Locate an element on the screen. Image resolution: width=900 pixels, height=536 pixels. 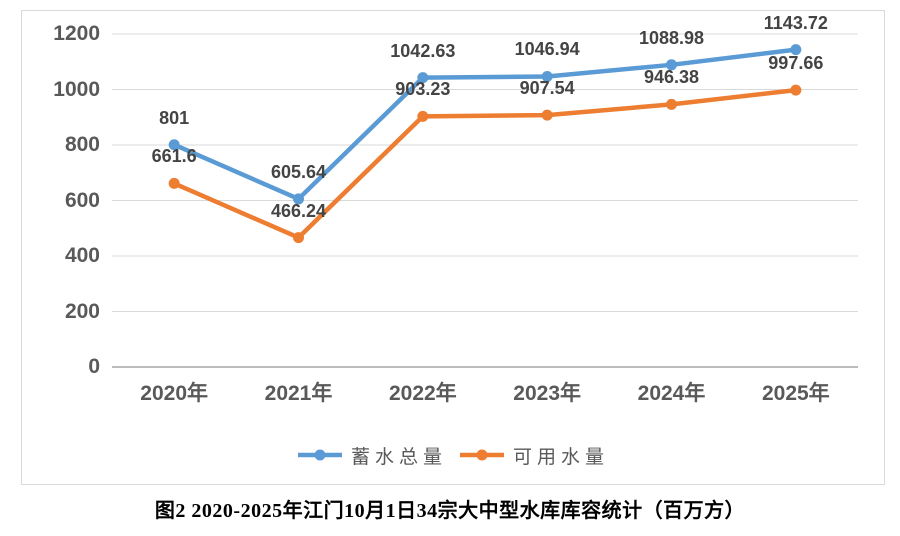
x-axis-tick-label: 2021年 is located at coordinates (298, 393).